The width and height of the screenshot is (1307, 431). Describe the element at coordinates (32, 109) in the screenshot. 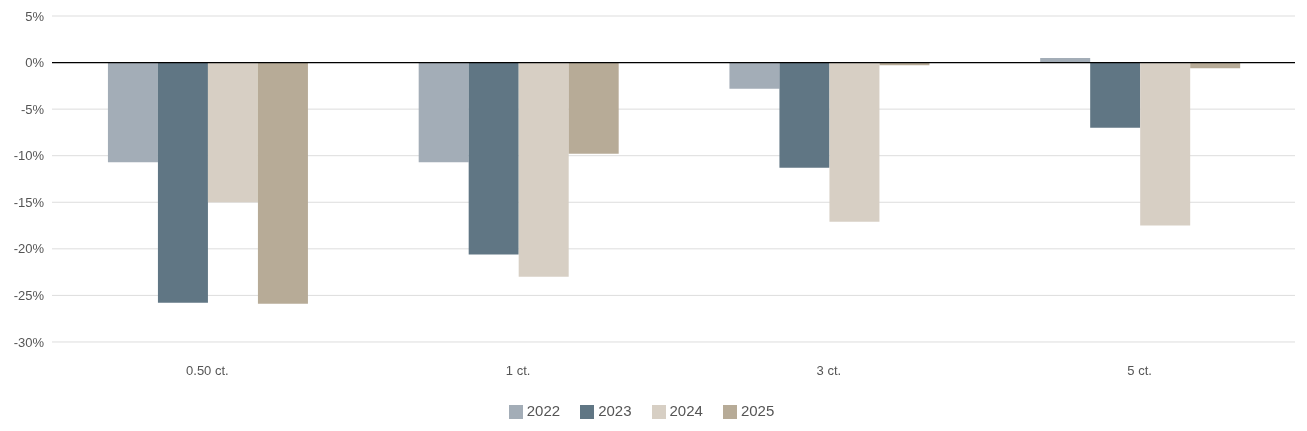

I see `y-tick-label: -5%` at that location.